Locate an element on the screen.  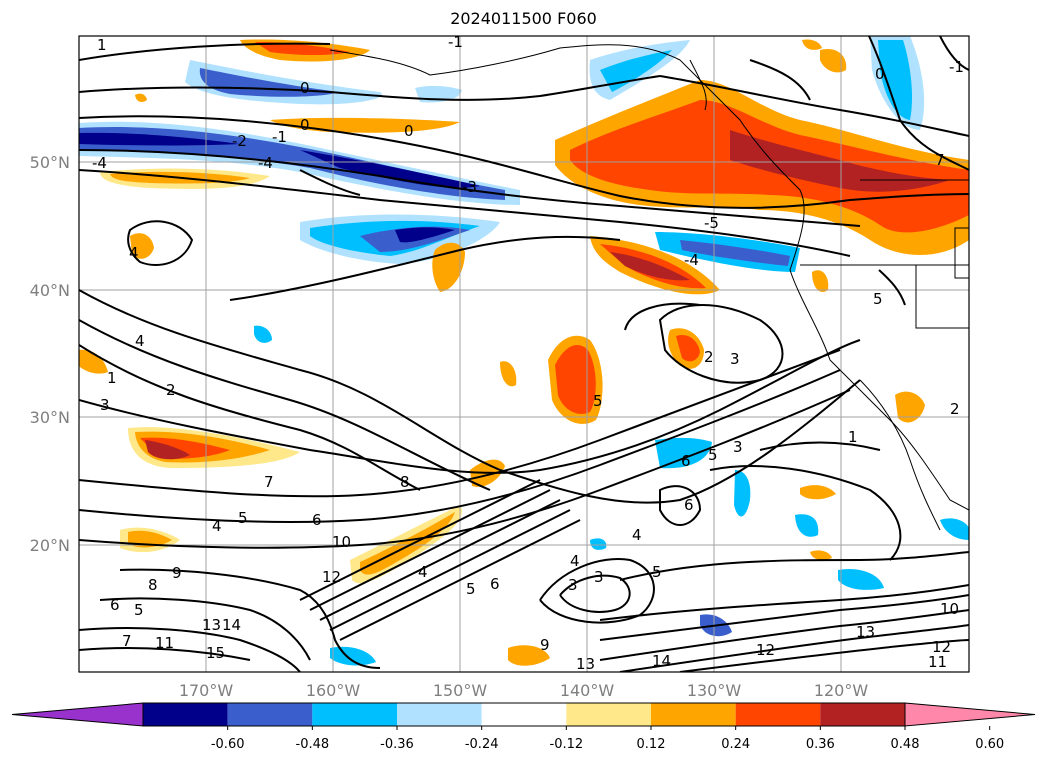
colorbar-outline is located at coordinates (524, 714).